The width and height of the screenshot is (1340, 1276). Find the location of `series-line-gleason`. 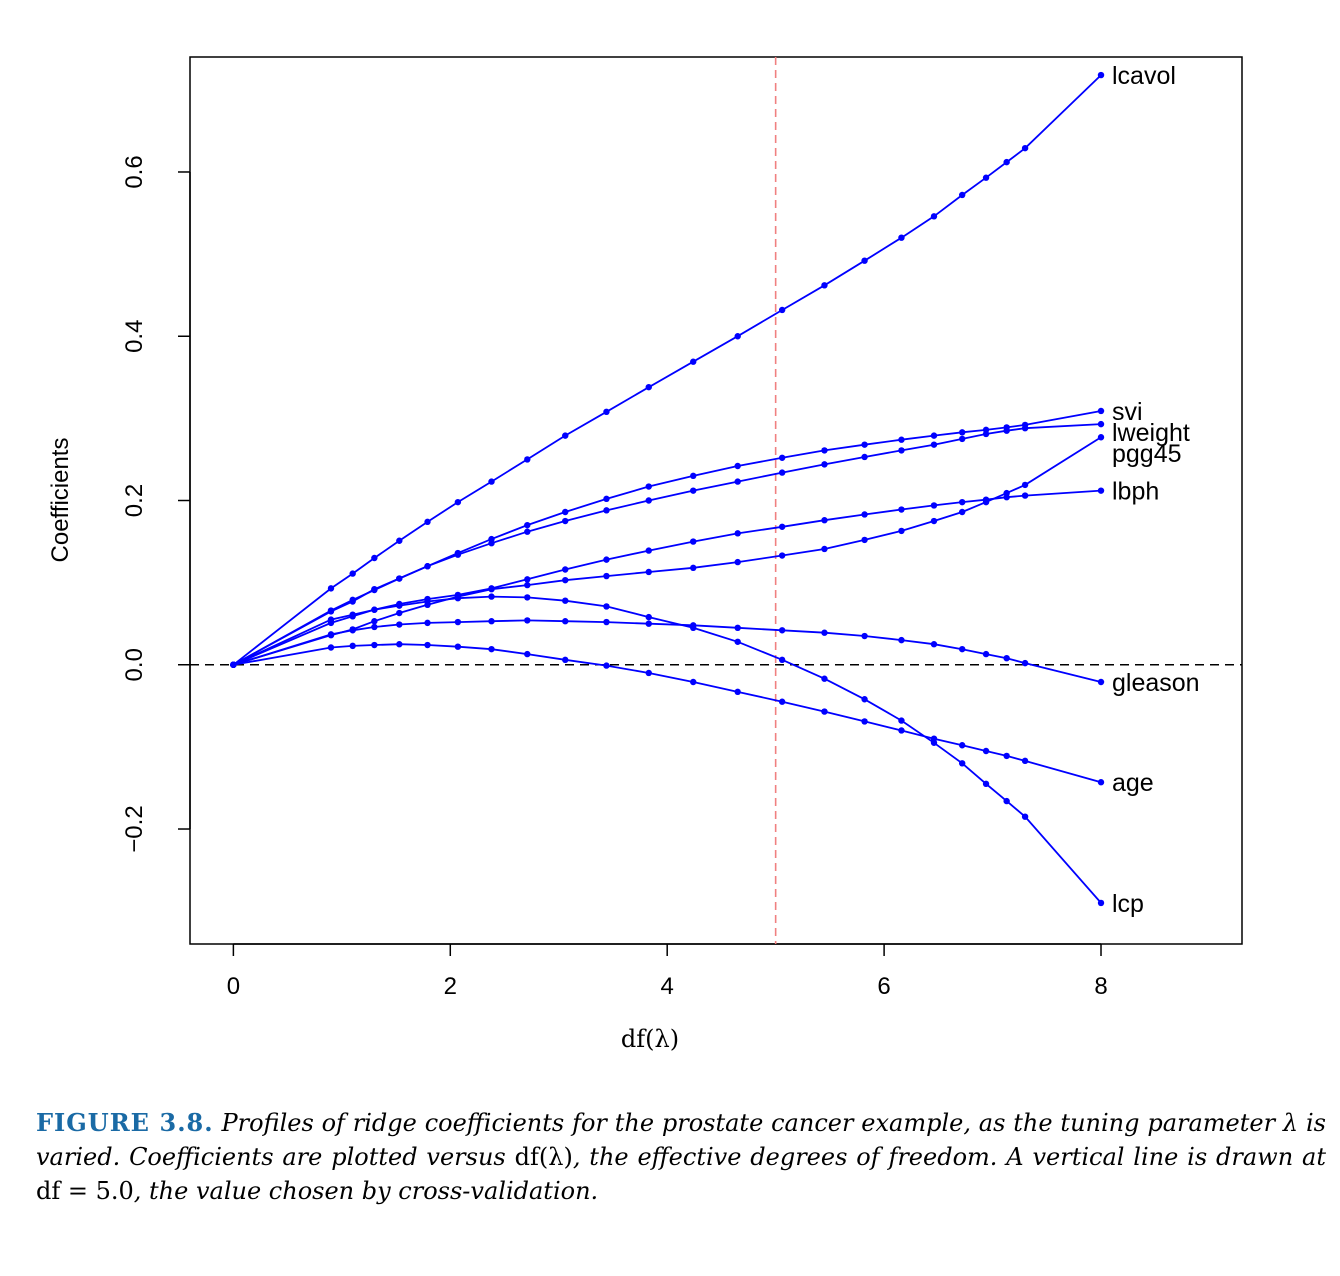

series-line-gleason is located at coordinates (667, 651).